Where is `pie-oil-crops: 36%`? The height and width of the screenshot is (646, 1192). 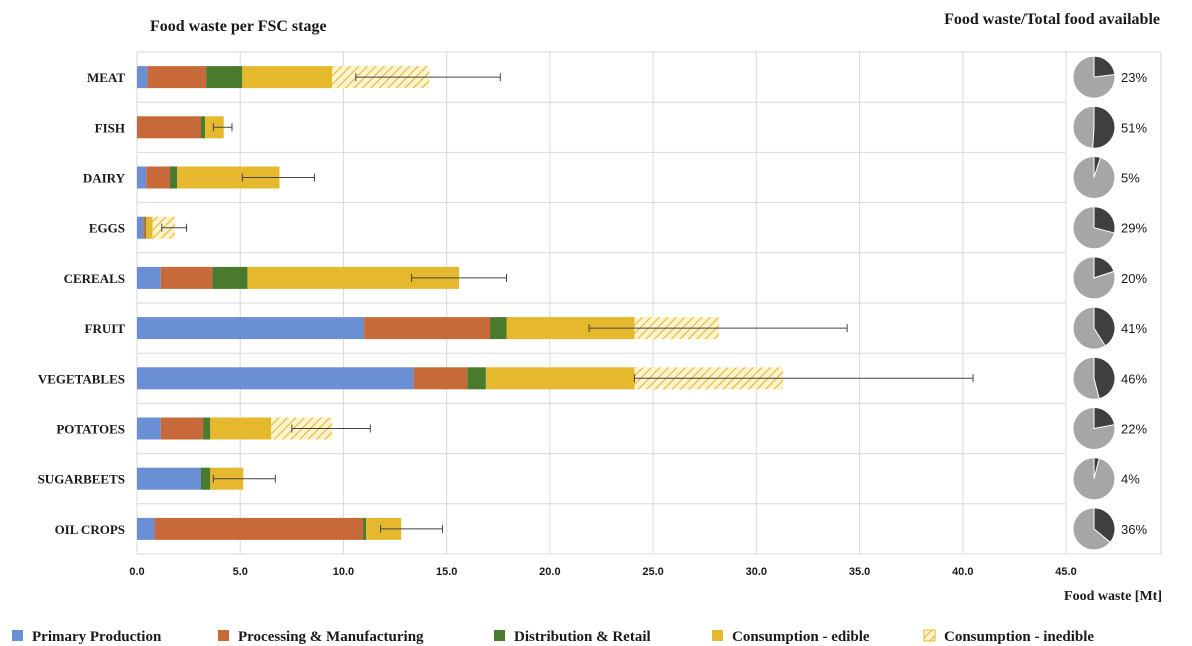 pie-oil-crops: 36% is located at coordinates (1109, 529).